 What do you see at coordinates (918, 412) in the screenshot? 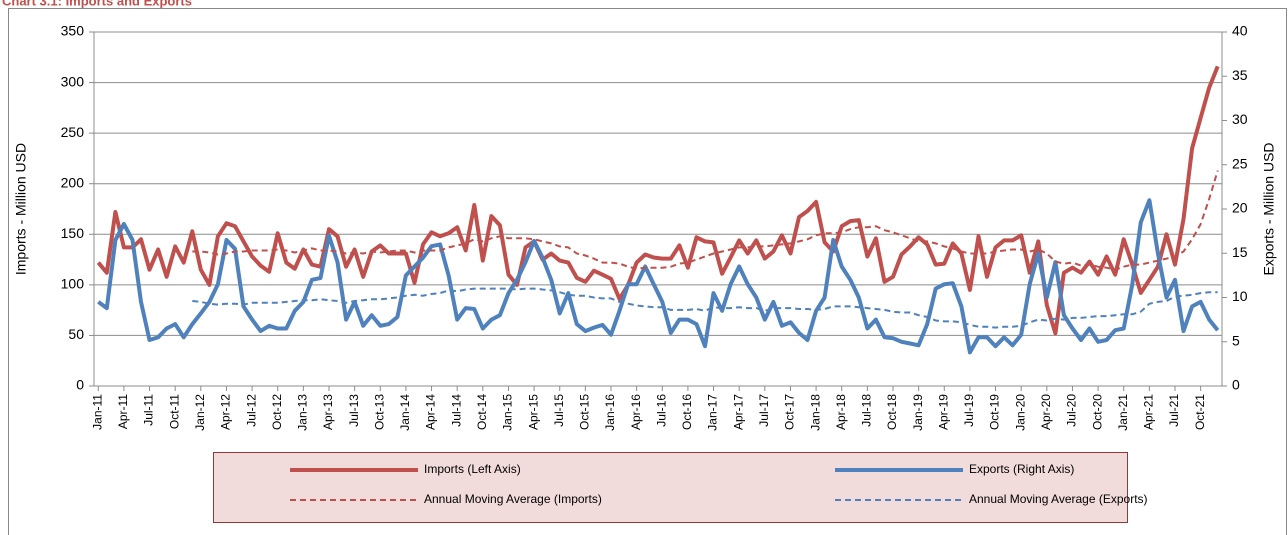
I see `x-tick-label: Jan-19` at bounding box center [918, 412].